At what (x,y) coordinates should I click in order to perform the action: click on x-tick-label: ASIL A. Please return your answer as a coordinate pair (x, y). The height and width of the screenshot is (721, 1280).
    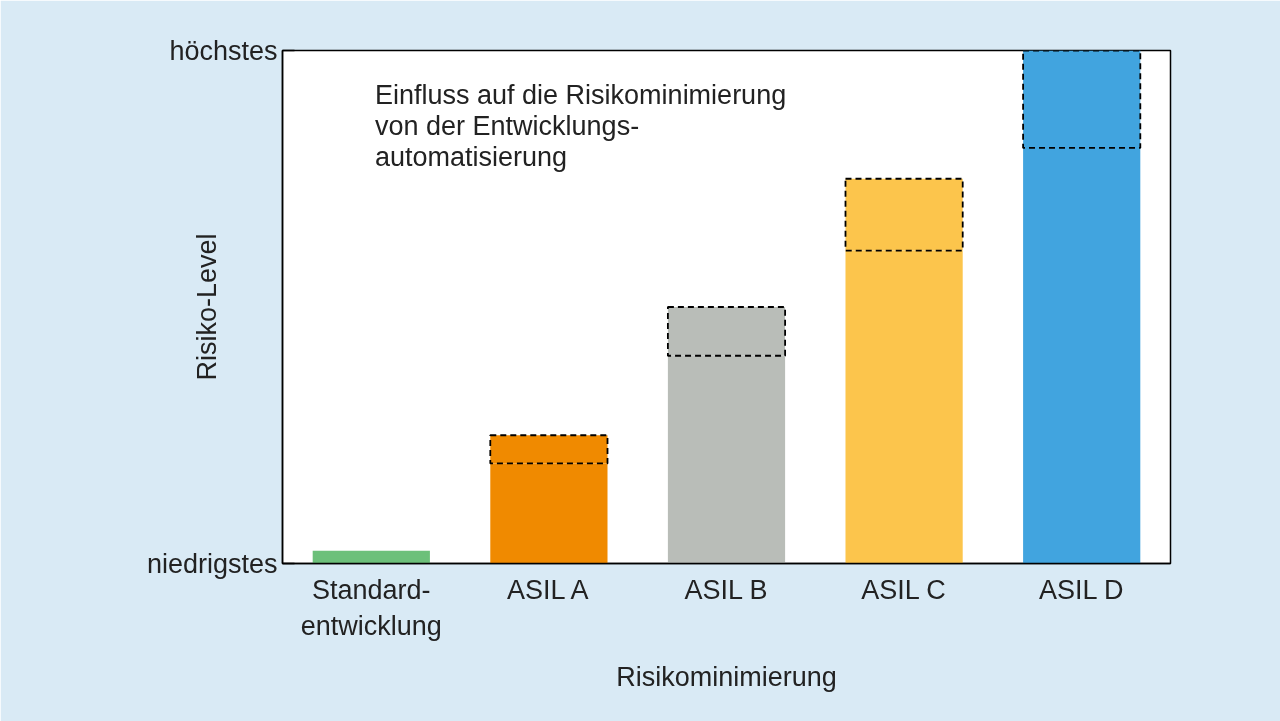
    Looking at the image, I should click on (547, 589).